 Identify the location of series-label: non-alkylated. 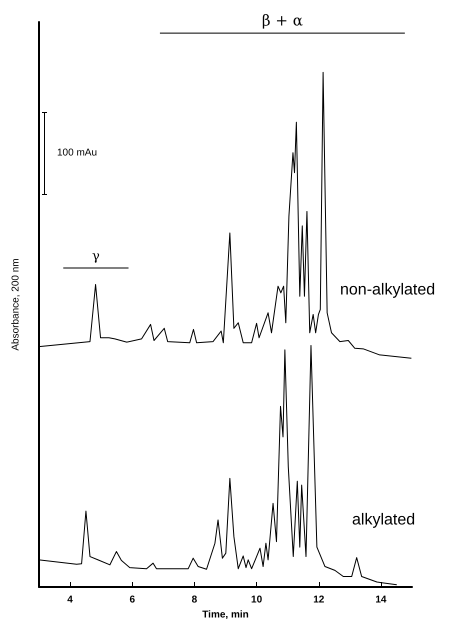
(388, 290).